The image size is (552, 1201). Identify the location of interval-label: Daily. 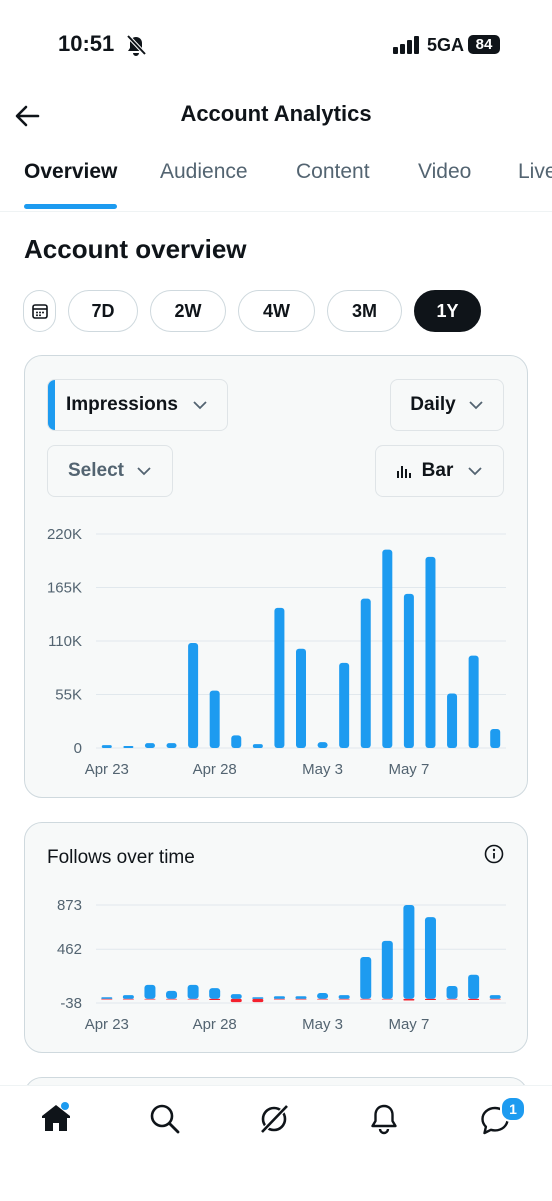
(433, 404).